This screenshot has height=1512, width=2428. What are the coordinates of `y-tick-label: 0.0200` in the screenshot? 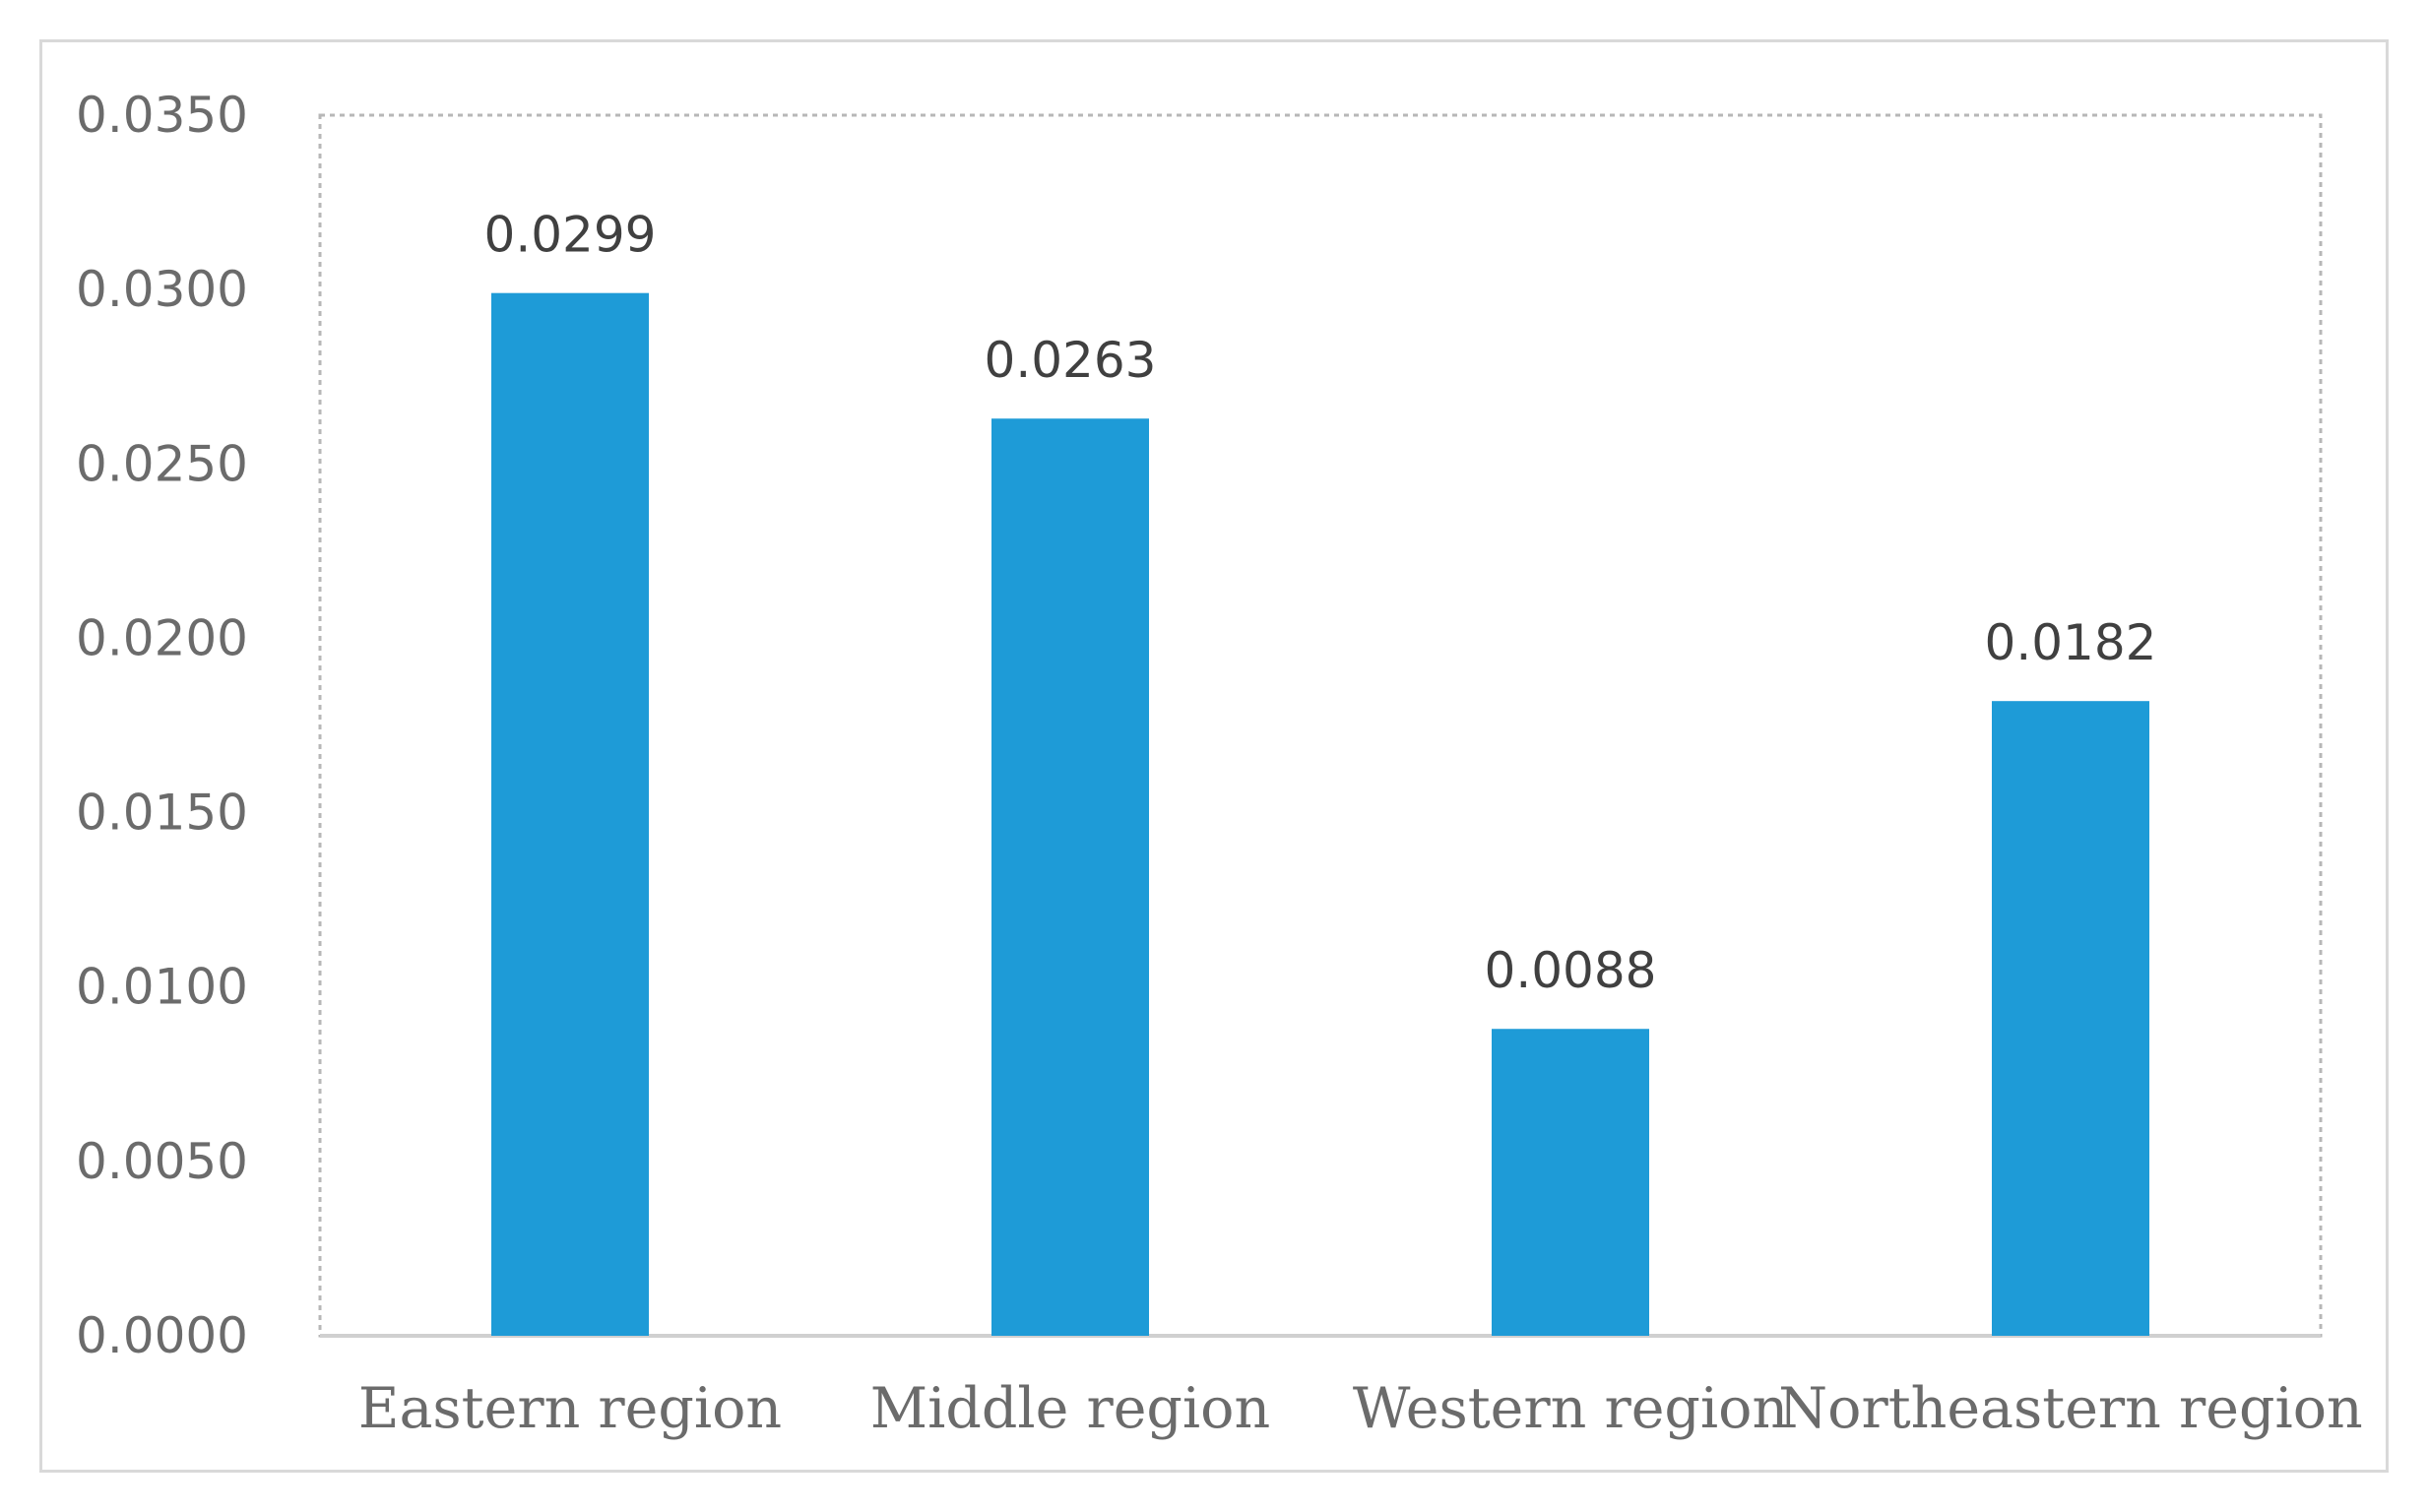 It's located at (162, 637).